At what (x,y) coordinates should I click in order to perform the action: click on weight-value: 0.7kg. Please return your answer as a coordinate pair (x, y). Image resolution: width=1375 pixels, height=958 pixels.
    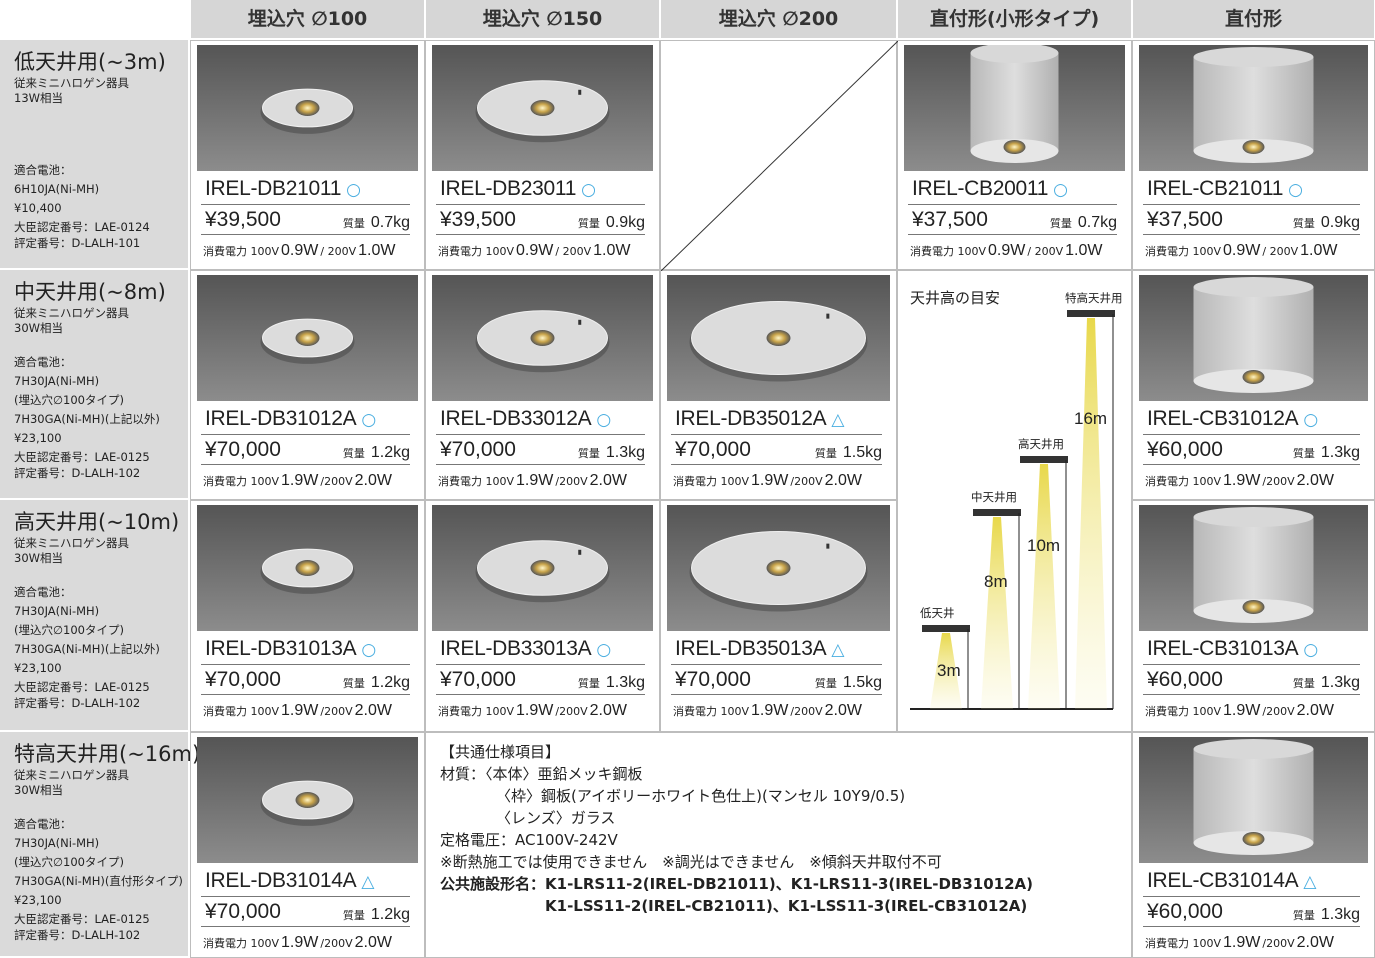
    Looking at the image, I should click on (1097, 222).